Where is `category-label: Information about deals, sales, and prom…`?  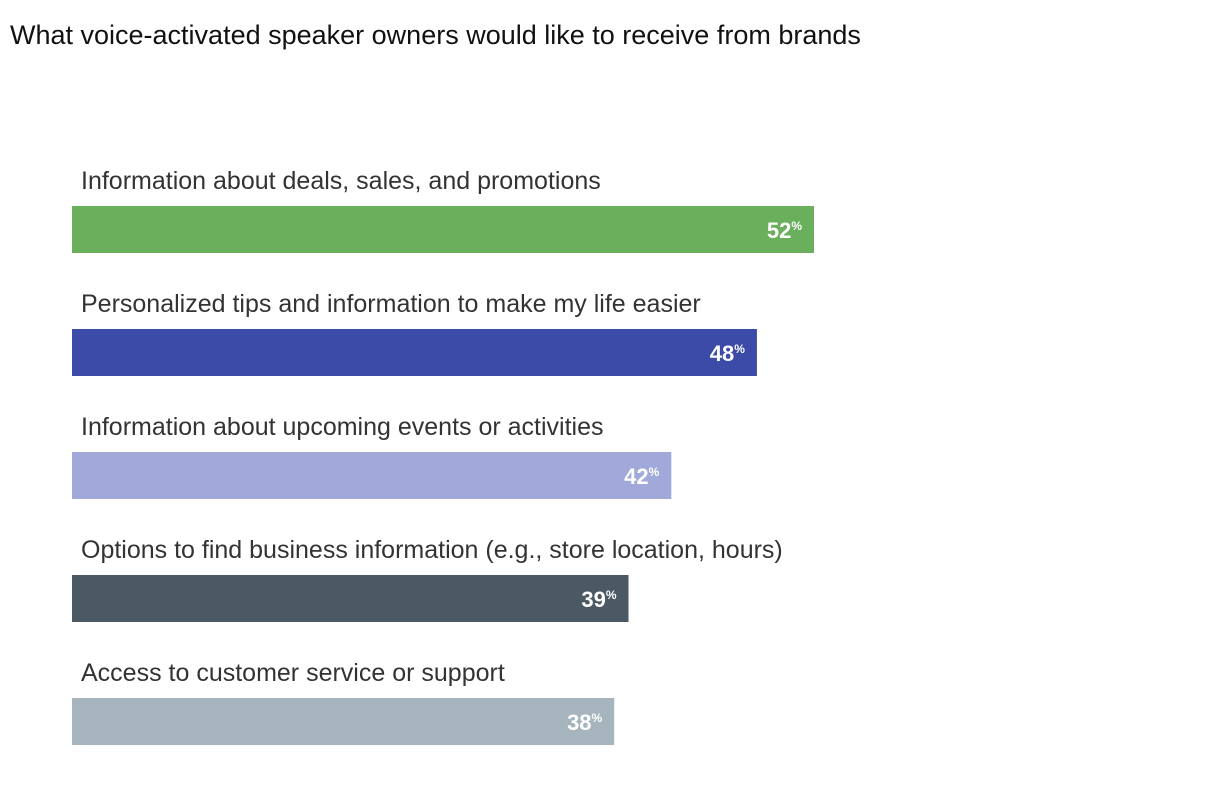 category-label: Information about deals, sales, and prom… is located at coordinates (341, 181).